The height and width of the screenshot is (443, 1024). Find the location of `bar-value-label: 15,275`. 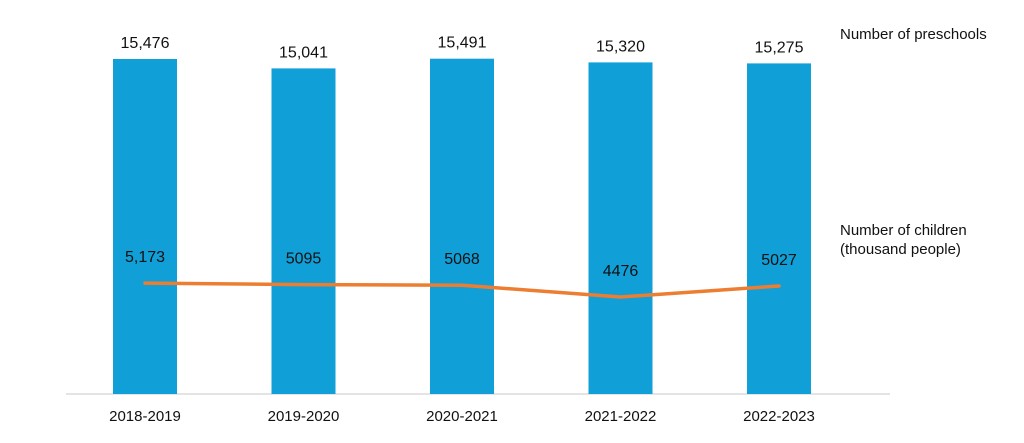

bar-value-label: 15,275 is located at coordinates (779, 47).